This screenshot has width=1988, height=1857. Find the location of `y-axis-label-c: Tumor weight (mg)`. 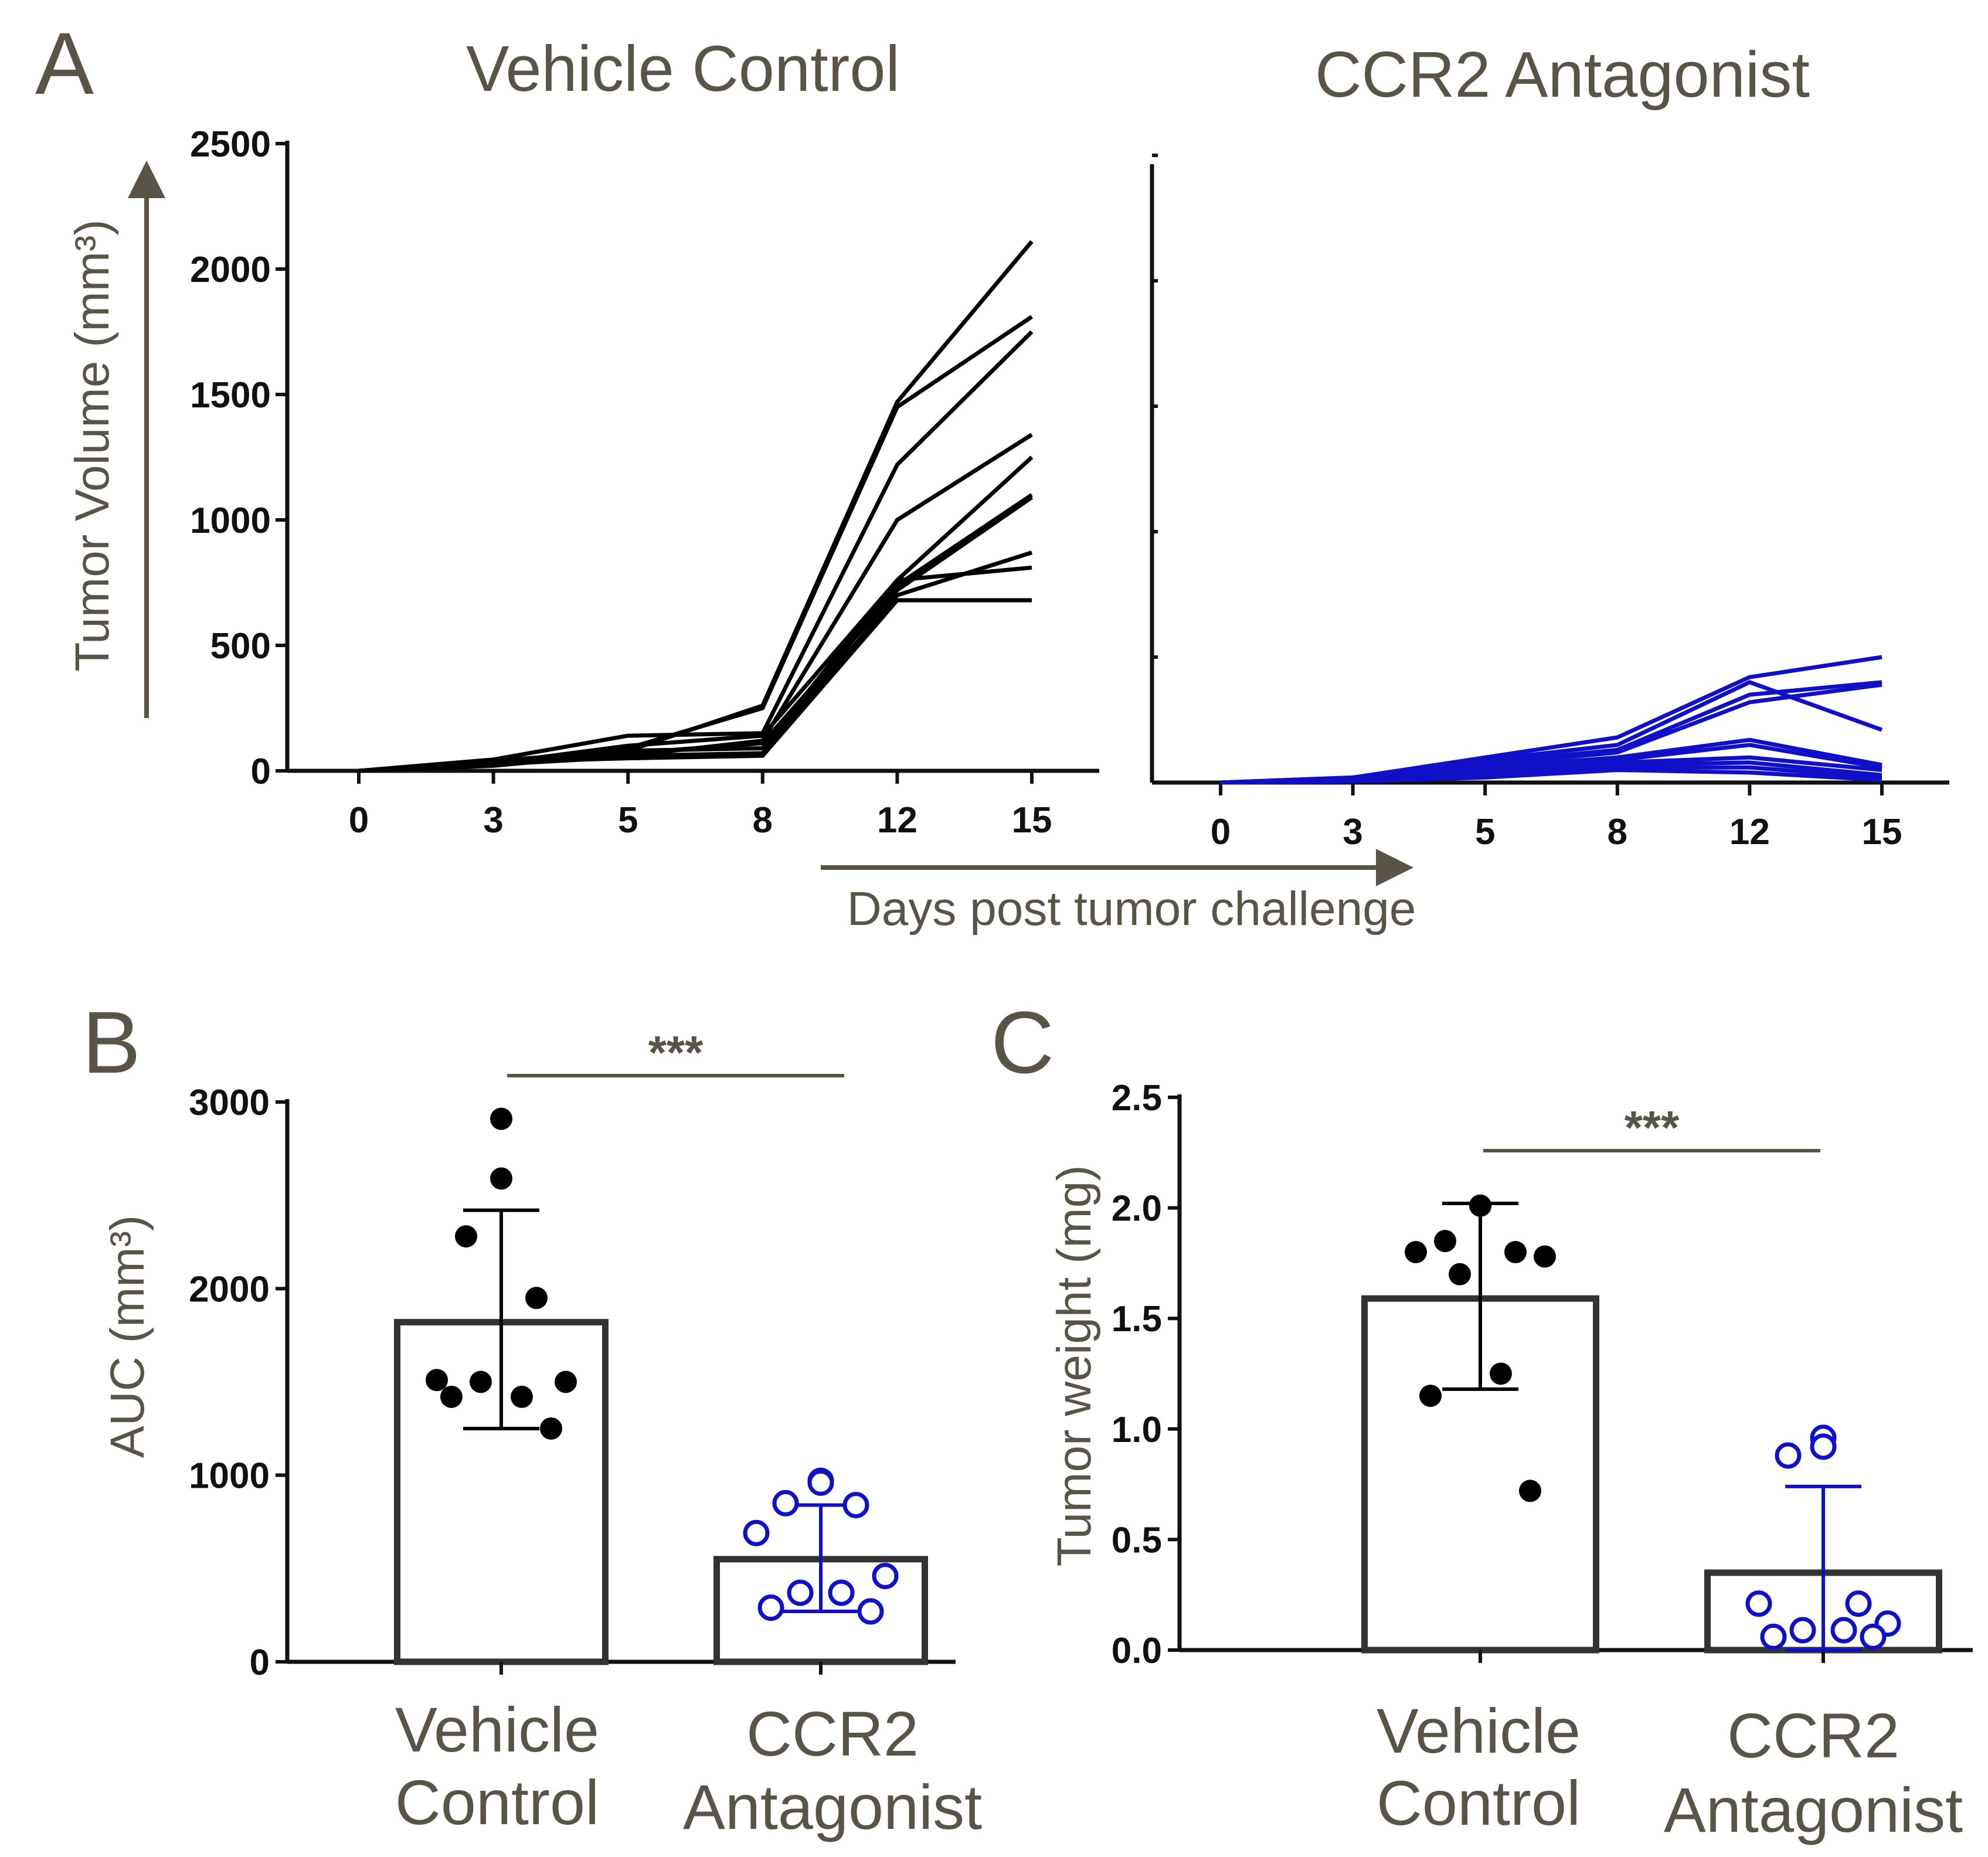

y-axis-label-c: Tumor weight (mg) is located at coordinates (1074, 1366).